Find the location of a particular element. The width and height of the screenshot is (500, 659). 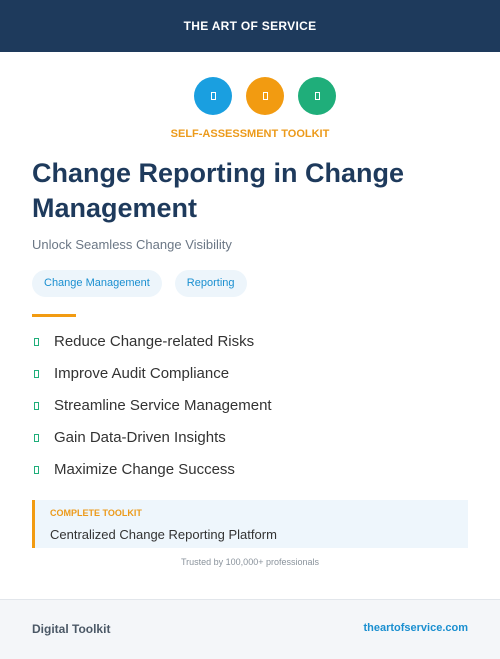

tag: Reporting is located at coordinates (210, 283).